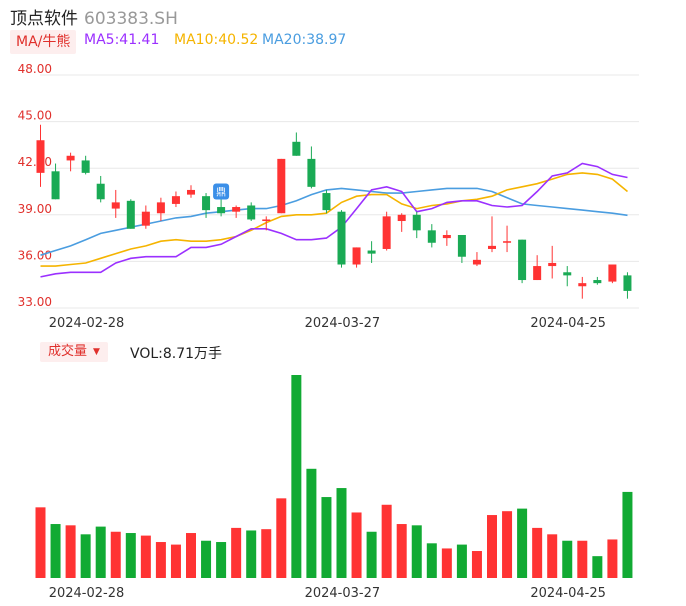 The height and width of the screenshot is (606, 686). What do you see at coordinates (68, 351) in the screenshot?
I see `volume-selector-label: 成交量` at bounding box center [68, 351].